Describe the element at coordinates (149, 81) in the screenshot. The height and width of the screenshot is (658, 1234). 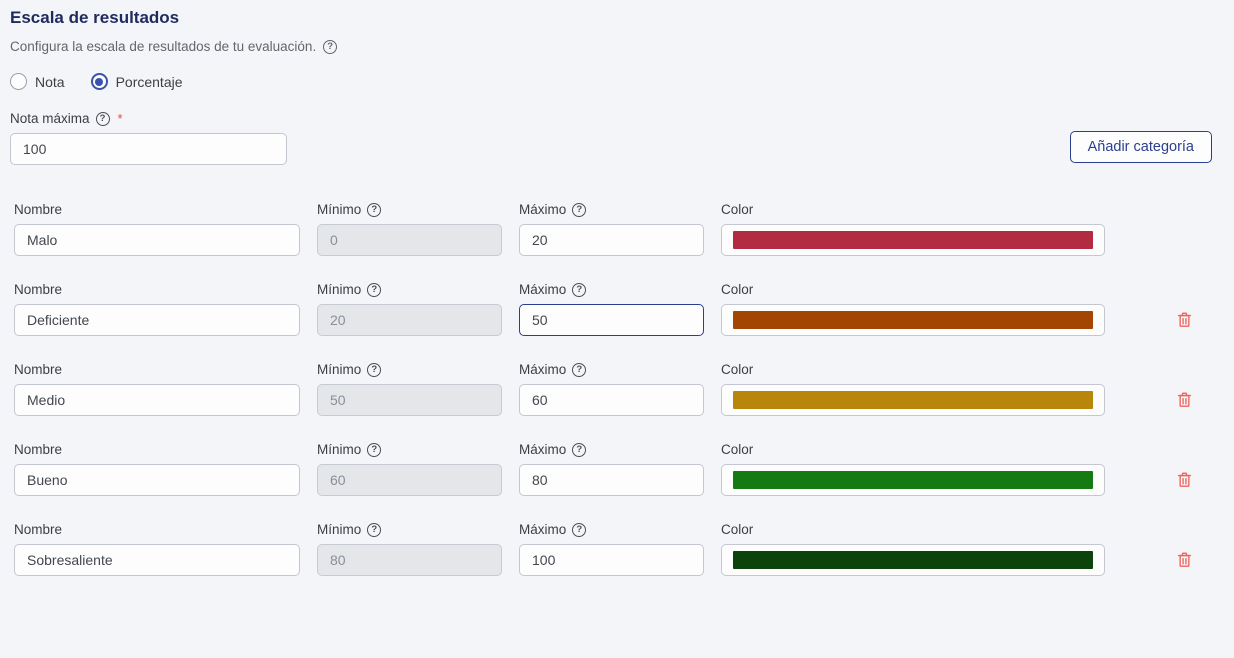
I see `radio-porcentaje-label: Porcentaje` at that location.